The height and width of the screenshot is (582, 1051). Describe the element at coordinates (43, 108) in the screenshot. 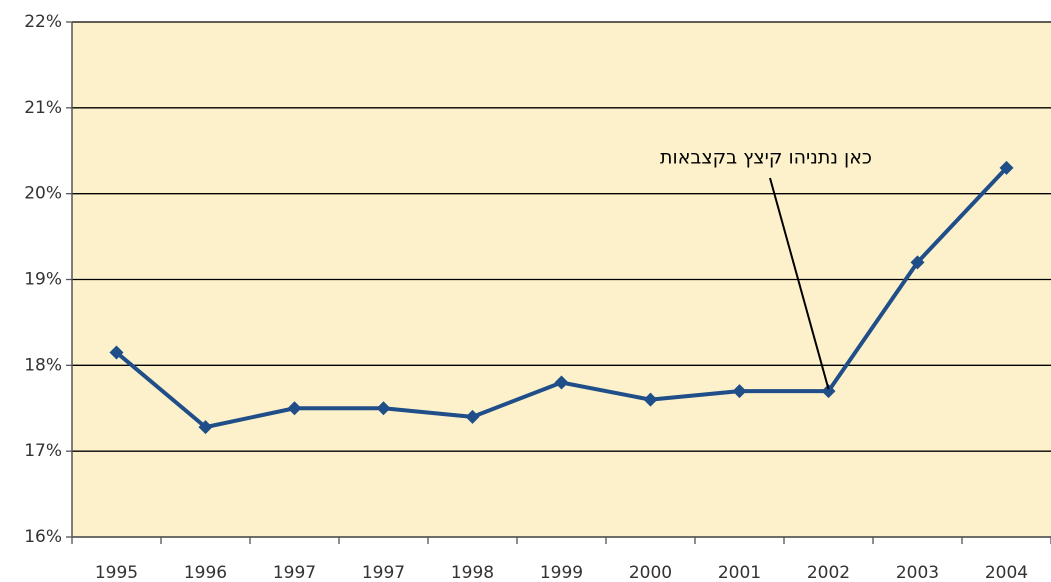

I see `y-tick-label: 21%` at that location.